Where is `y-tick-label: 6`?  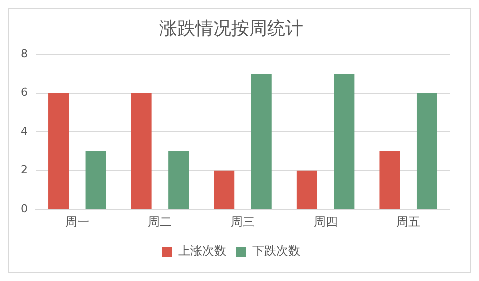 y-tick-label: 6 is located at coordinates (24, 93).